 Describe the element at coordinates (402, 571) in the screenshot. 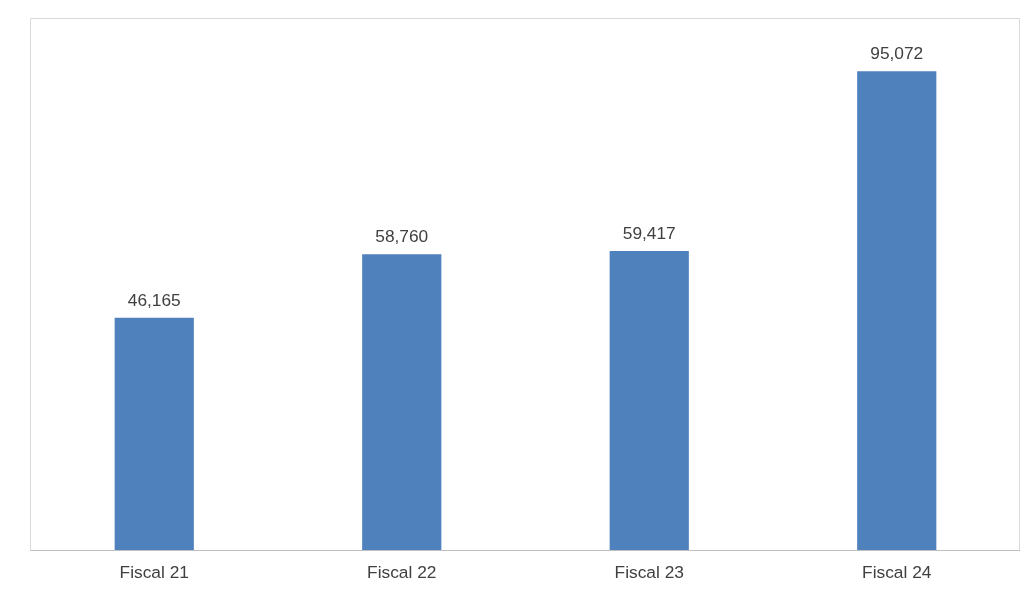

I see `x-tick-label: Fiscal 22` at that location.